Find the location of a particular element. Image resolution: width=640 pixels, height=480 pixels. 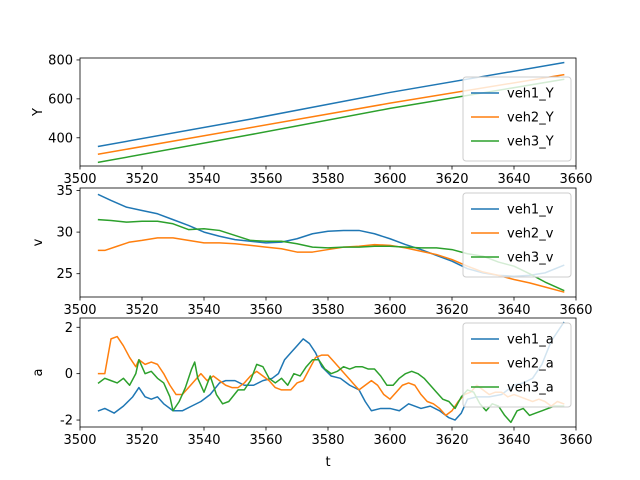

y-tick-label: 0 is located at coordinates (69, 374).